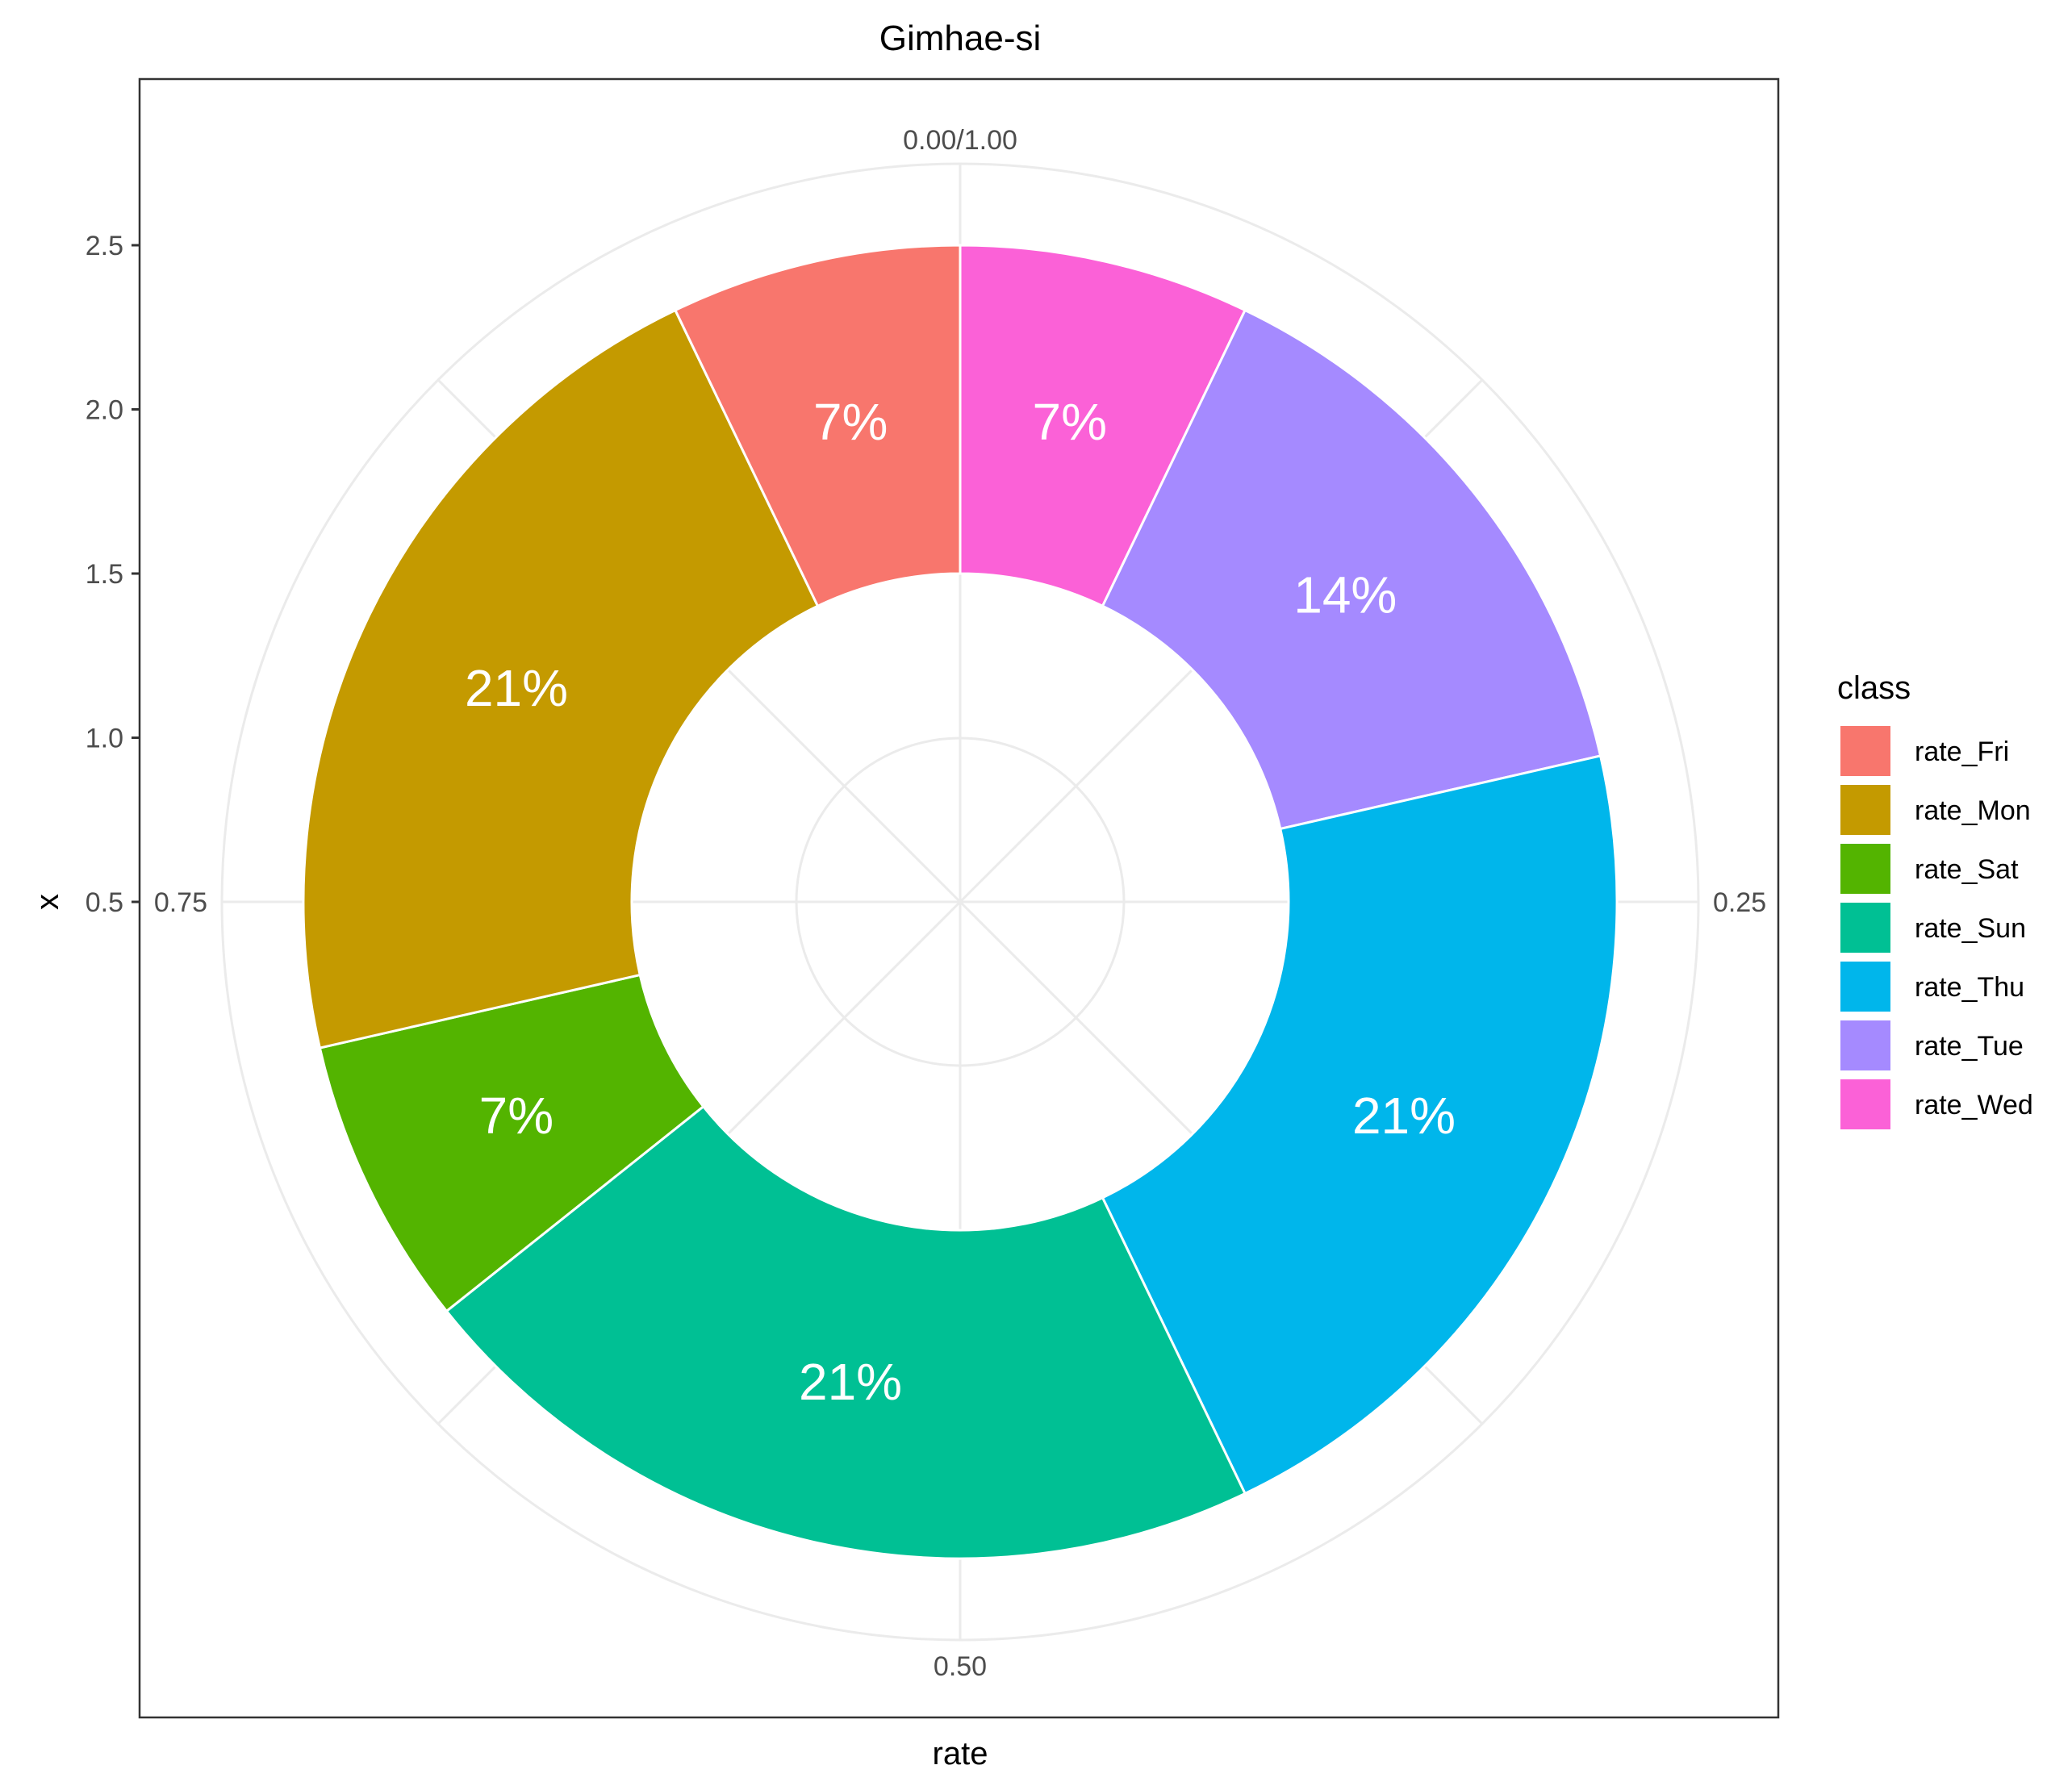  What do you see at coordinates (1865, 751) in the screenshot?
I see `legend-key-rate-fri` at bounding box center [1865, 751].